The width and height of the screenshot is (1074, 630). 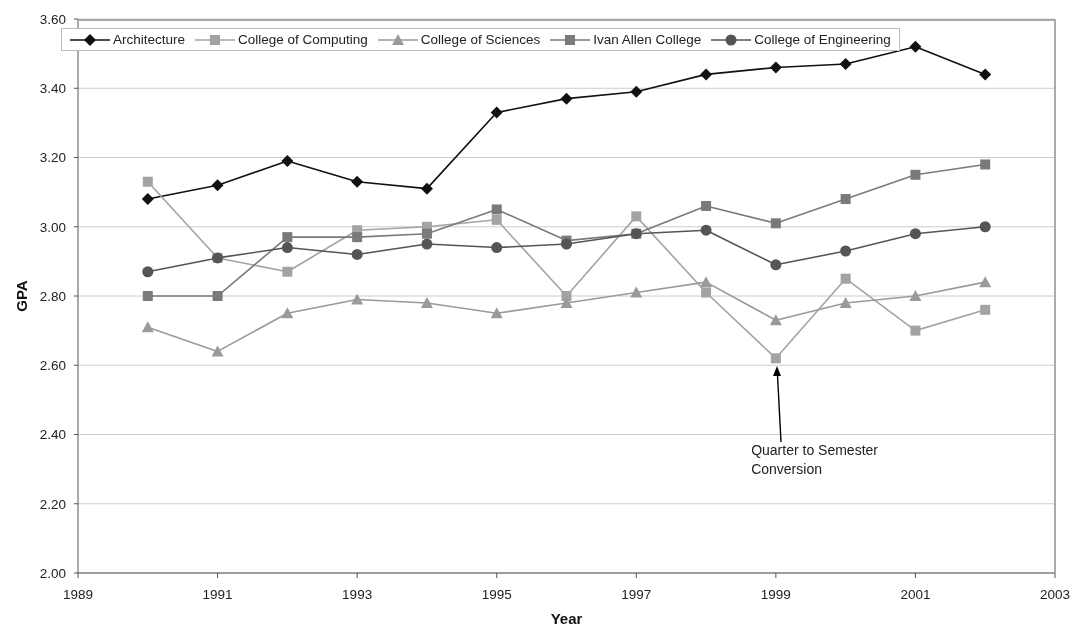 What do you see at coordinates (647, 39) in the screenshot?
I see `legend-label: Ivan Allen College` at bounding box center [647, 39].